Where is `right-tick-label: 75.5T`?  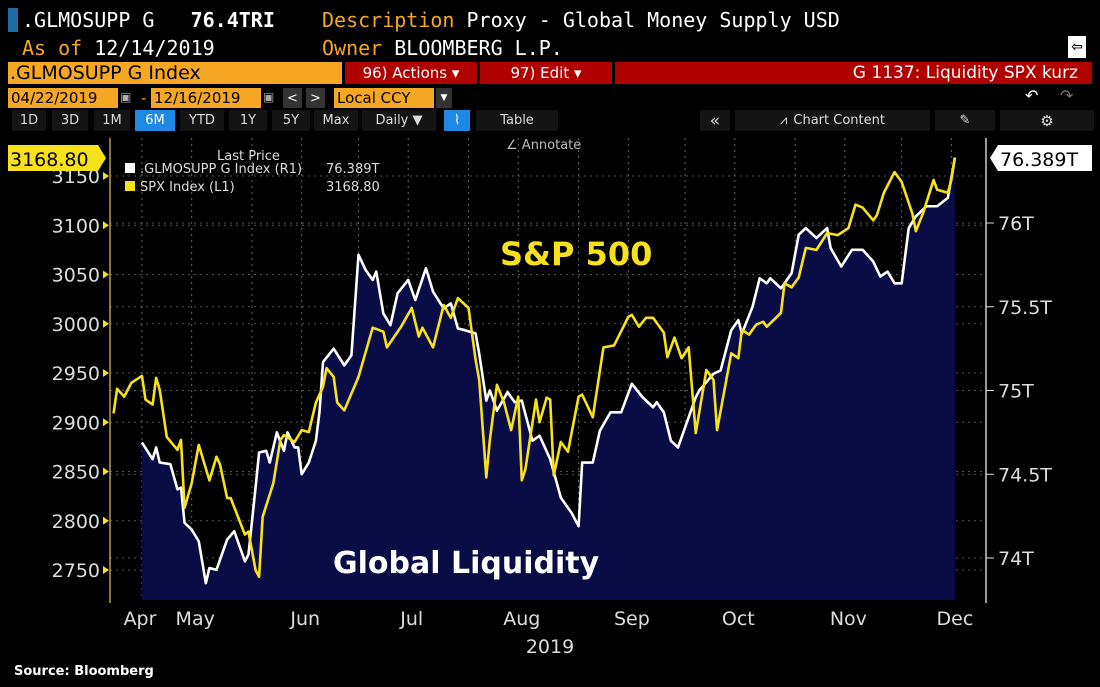
right-tick-label: 75.5T is located at coordinates (1025, 308).